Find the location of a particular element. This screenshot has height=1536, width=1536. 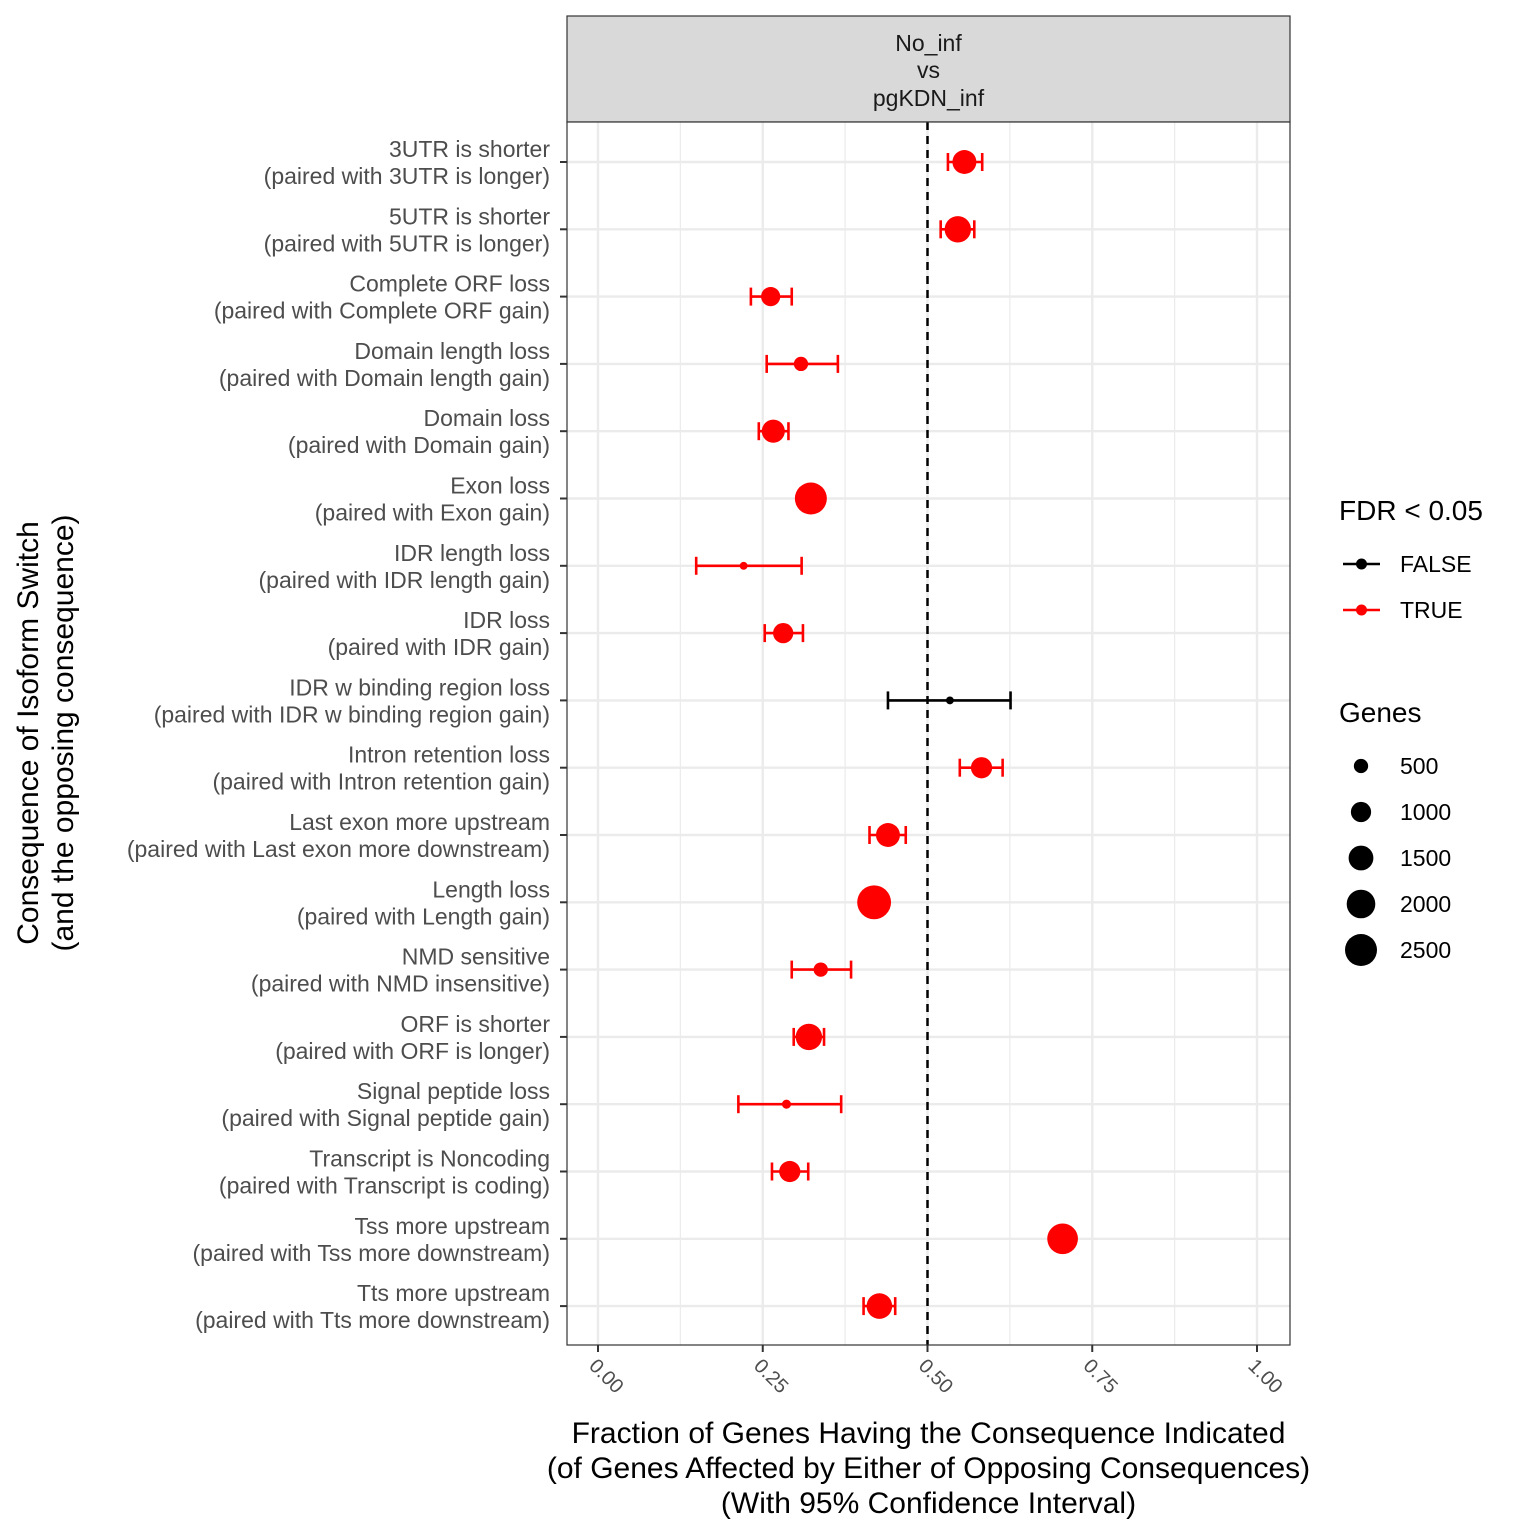

y-tick-label-primary: Intron retention loss is located at coordinates (449, 755).